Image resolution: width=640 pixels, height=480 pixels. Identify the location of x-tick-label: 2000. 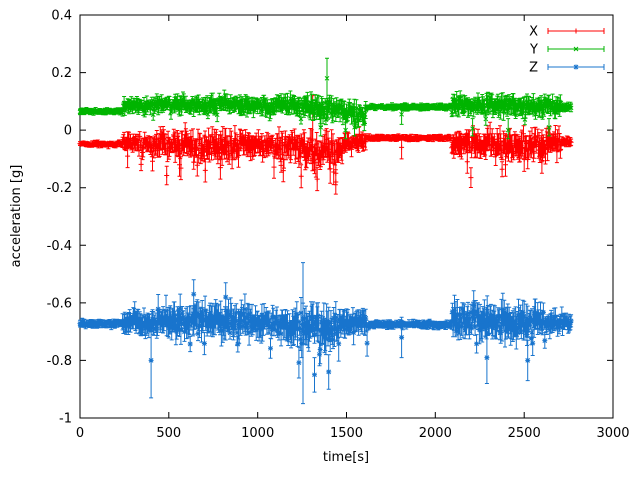
(435, 433).